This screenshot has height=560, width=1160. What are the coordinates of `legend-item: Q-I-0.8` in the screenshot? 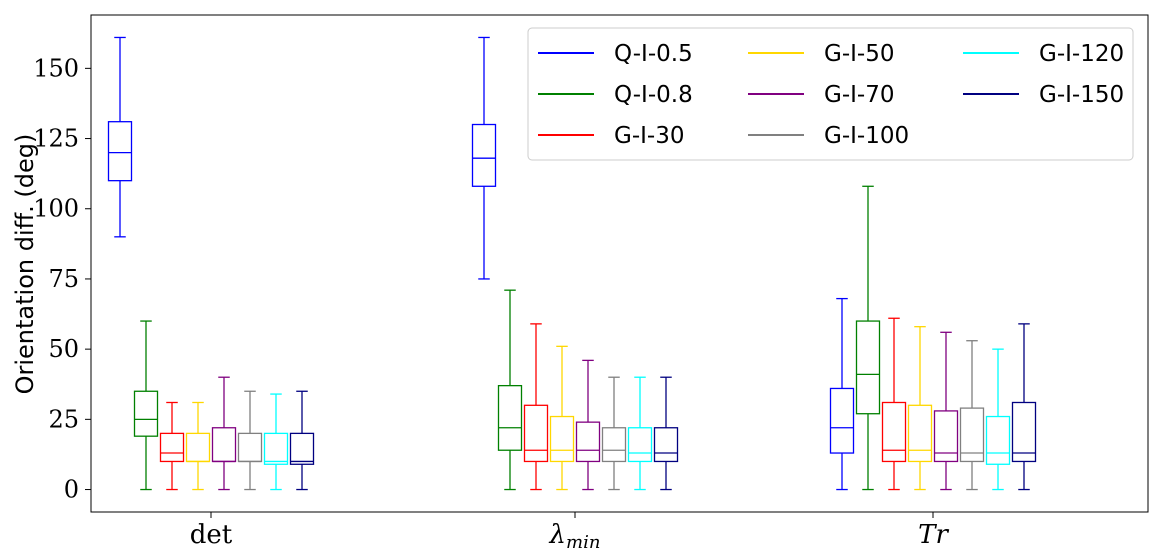 It's located at (615, 95).